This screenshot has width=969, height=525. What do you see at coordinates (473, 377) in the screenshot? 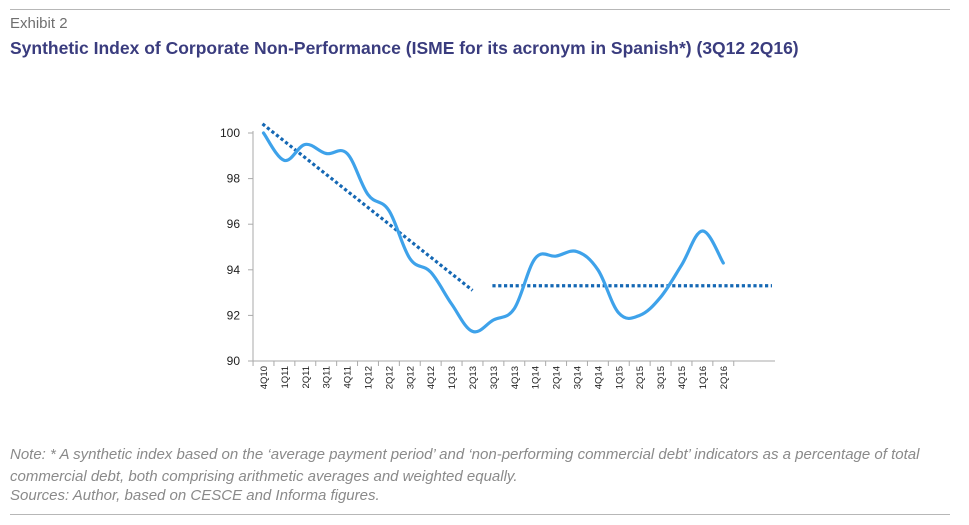
I see `x-tick-label: 2Q13` at bounding box center [473, 377].